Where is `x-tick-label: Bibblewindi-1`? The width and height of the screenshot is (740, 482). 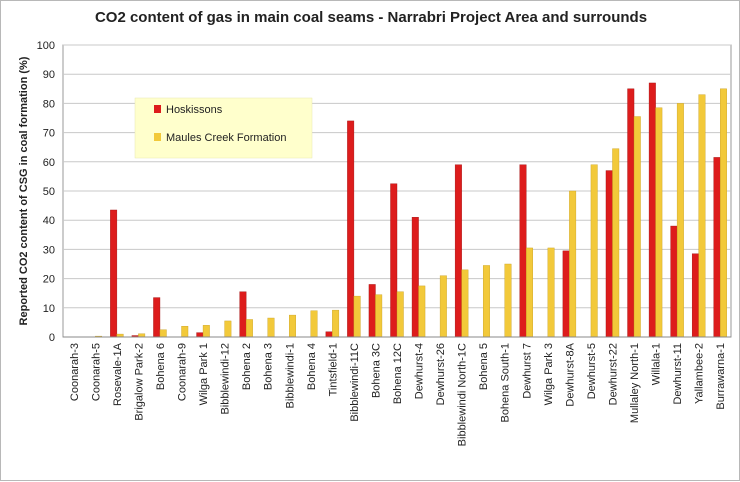
x-tick-label: Bibblewindi-1 is located at coordinates (290, 375).